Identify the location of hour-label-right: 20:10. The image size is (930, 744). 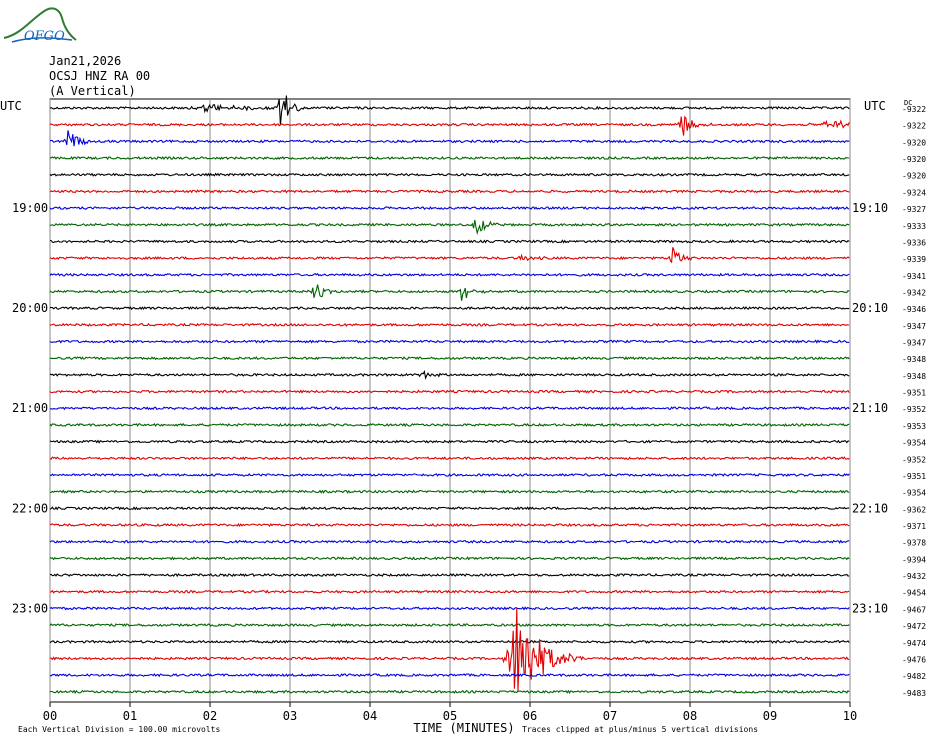
(870, 308).